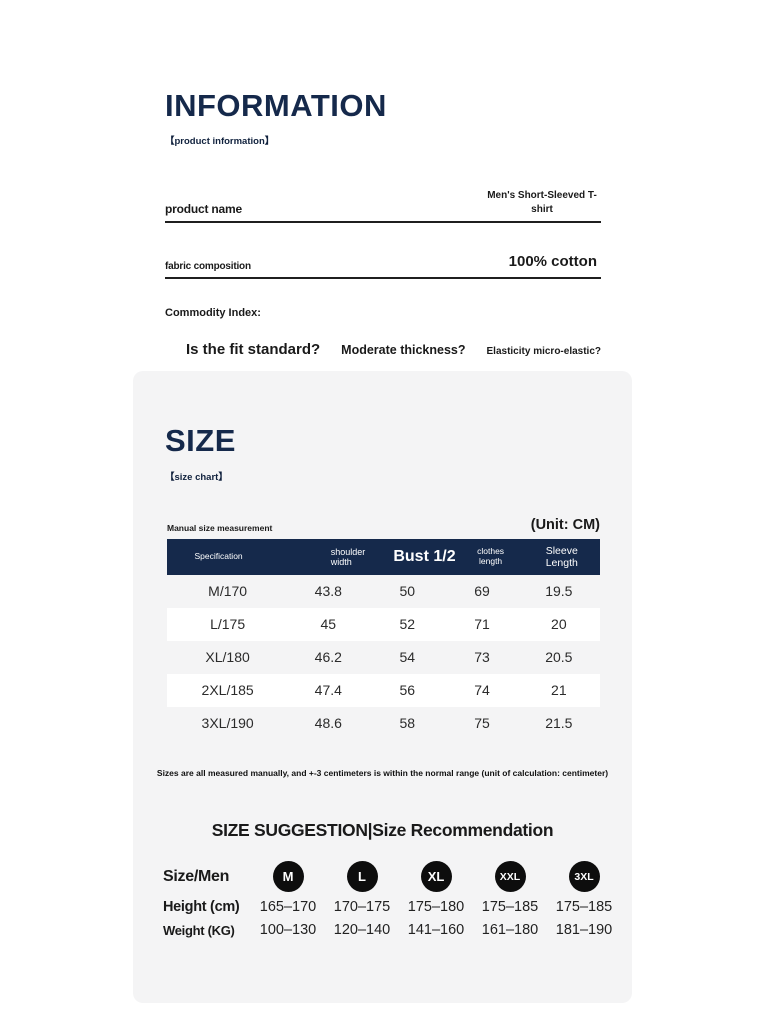 This screenshot has height=1024, width=768. I want to click on size-badge-3xl: 3XL, so click(584, 876).